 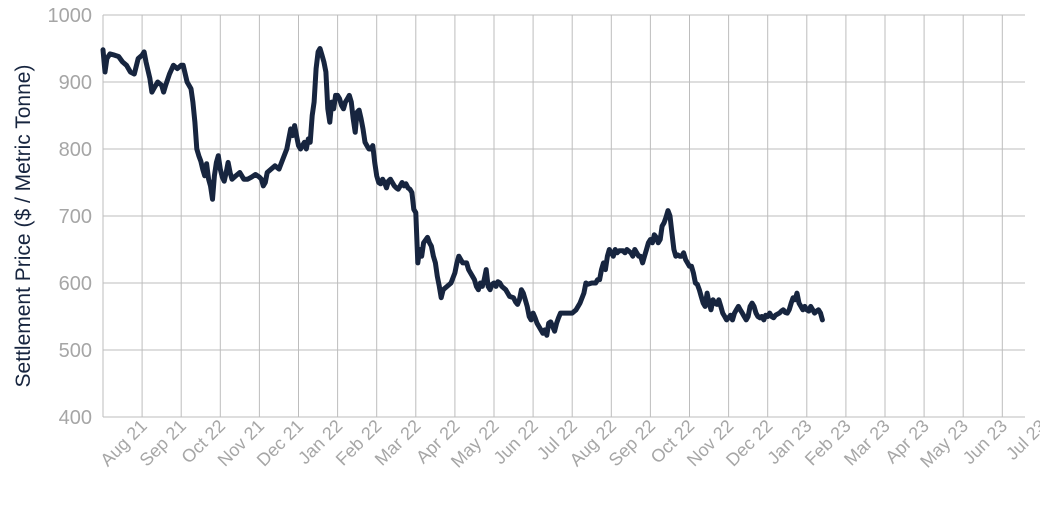 What do you see at coordinates (75, 150) in the screenshot?
I see `y-tick-label: 800` at bounding box center [75, 150].